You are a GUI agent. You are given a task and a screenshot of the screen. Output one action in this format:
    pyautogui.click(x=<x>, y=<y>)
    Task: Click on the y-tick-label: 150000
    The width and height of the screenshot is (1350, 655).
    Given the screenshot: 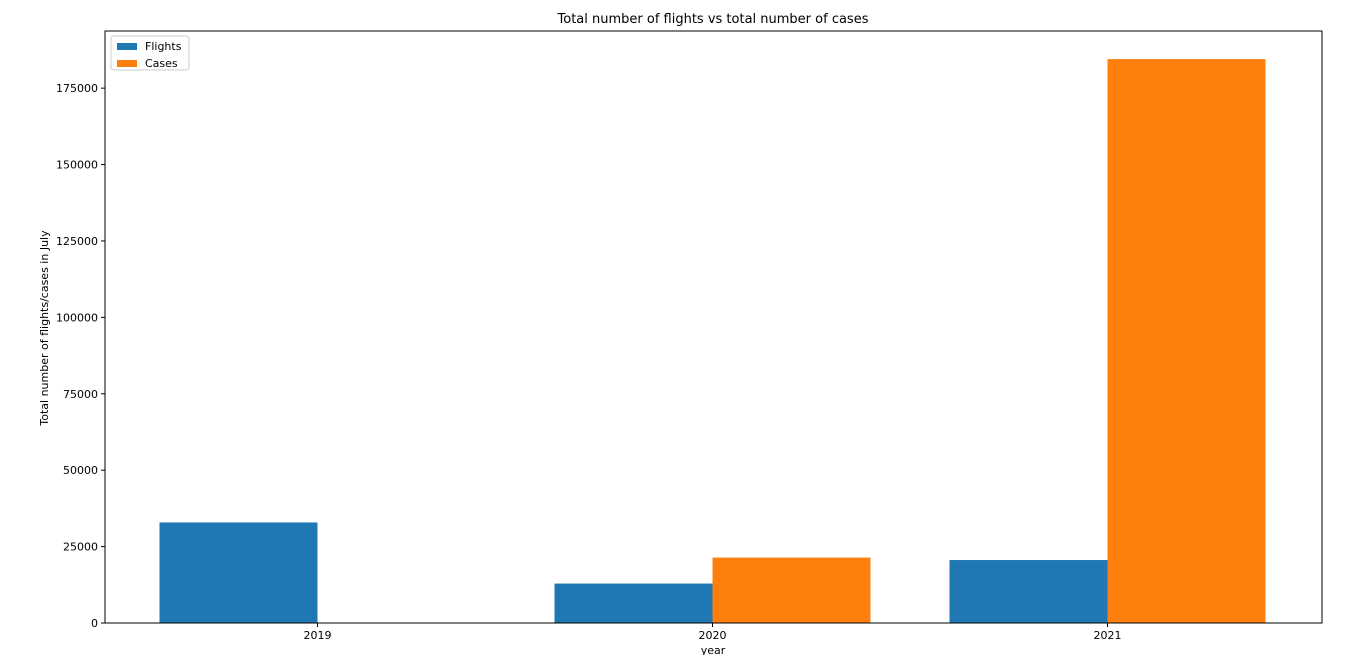 What is the action you would take?
    pyautogui.click(x=77, y=165)
    